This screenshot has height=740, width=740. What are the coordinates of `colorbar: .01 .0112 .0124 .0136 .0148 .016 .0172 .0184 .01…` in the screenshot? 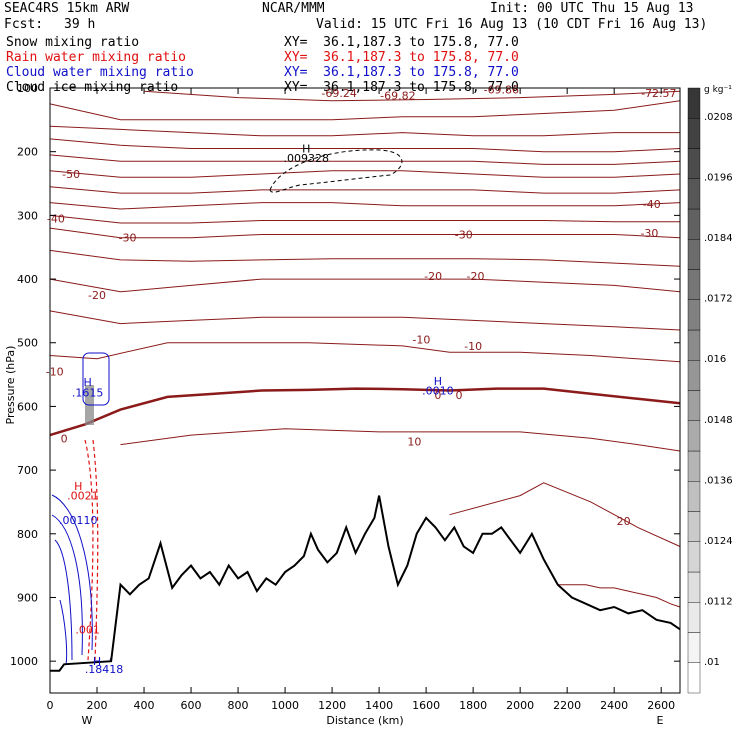 It's located at (710, 390).